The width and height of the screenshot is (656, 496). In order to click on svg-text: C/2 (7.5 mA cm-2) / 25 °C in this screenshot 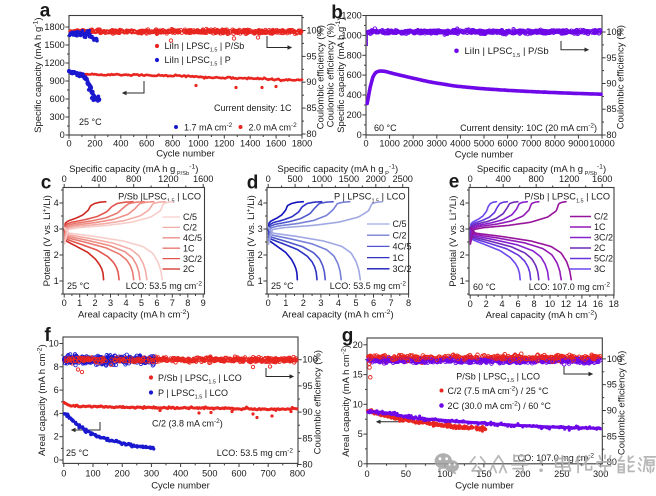, I will do `click(498, 391)`.